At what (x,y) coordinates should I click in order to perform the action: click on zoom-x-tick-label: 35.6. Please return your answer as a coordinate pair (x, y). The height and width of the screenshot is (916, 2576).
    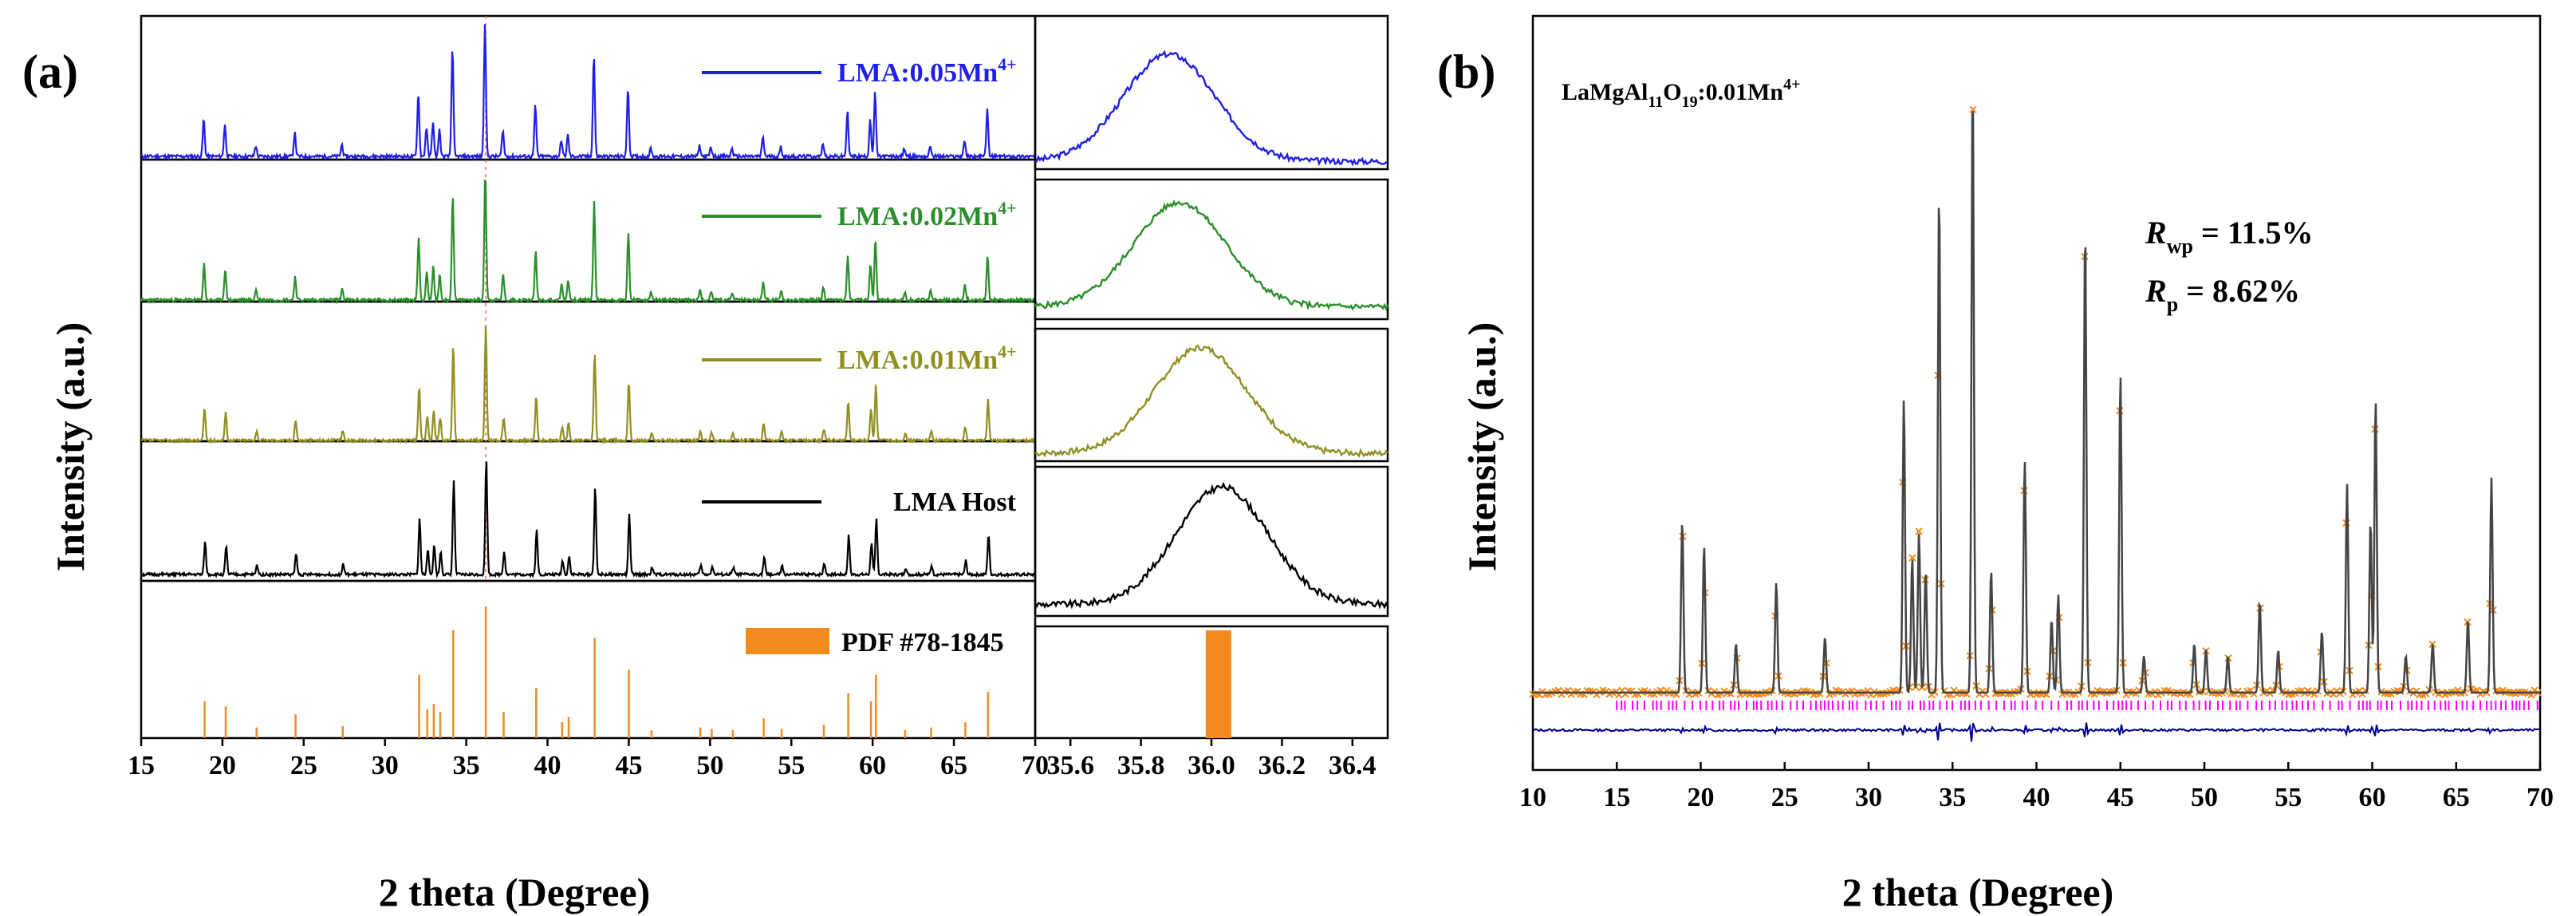
    Looking at the image, I should click on (1070, 765).